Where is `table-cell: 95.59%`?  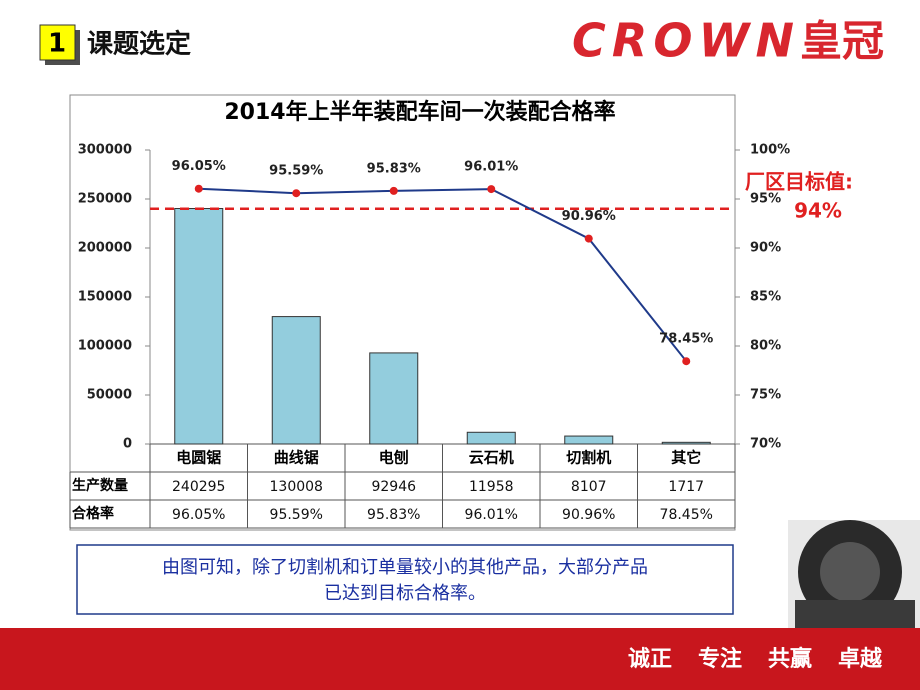
table-cell: 95.59% is located at coordinates (296, 515).